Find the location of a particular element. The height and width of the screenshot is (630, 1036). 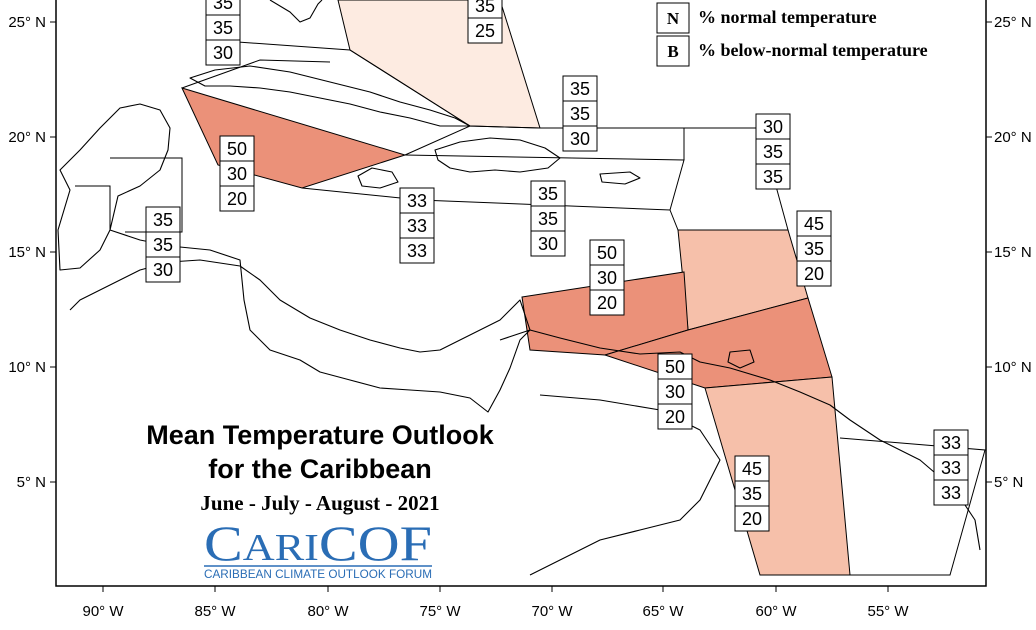

lon-tick-label: 65° W is located at coordinates (663, 611).